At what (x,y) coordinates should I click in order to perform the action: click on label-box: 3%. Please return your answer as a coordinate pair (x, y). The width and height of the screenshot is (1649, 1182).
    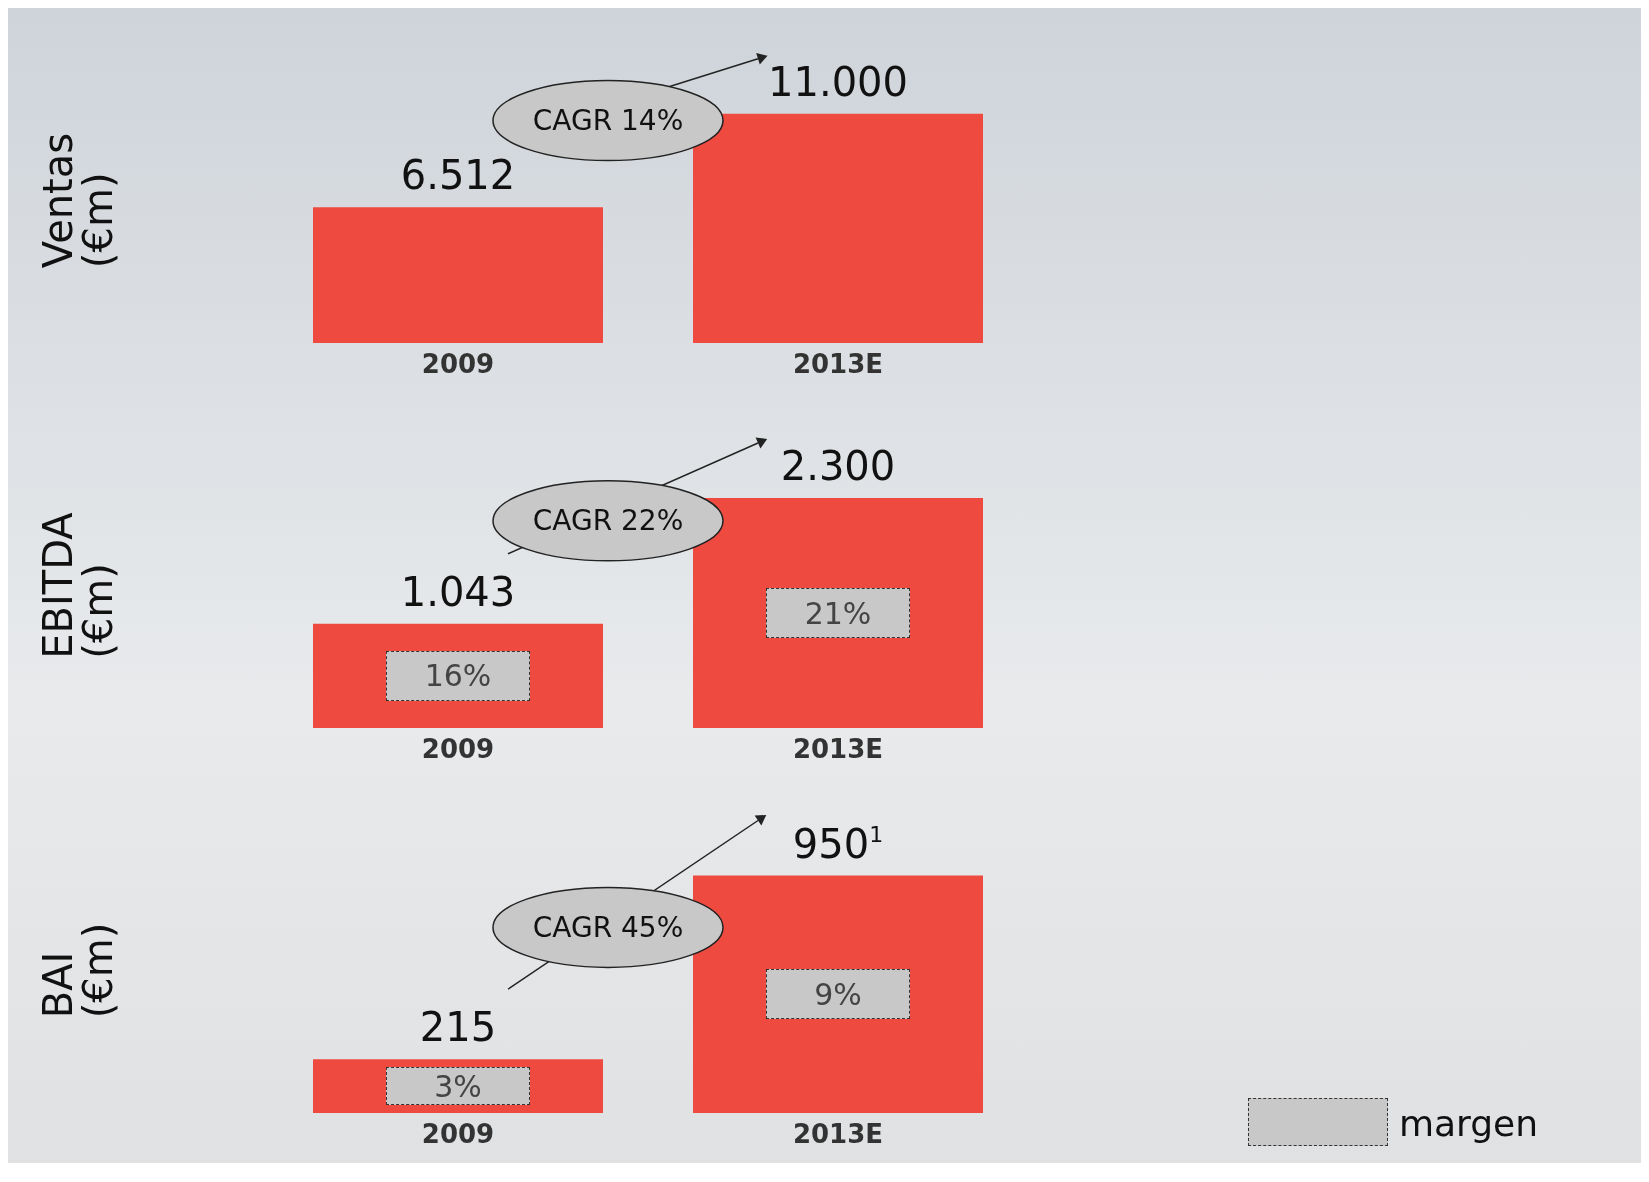
    Looking at the image, I should click on (458, 1086).